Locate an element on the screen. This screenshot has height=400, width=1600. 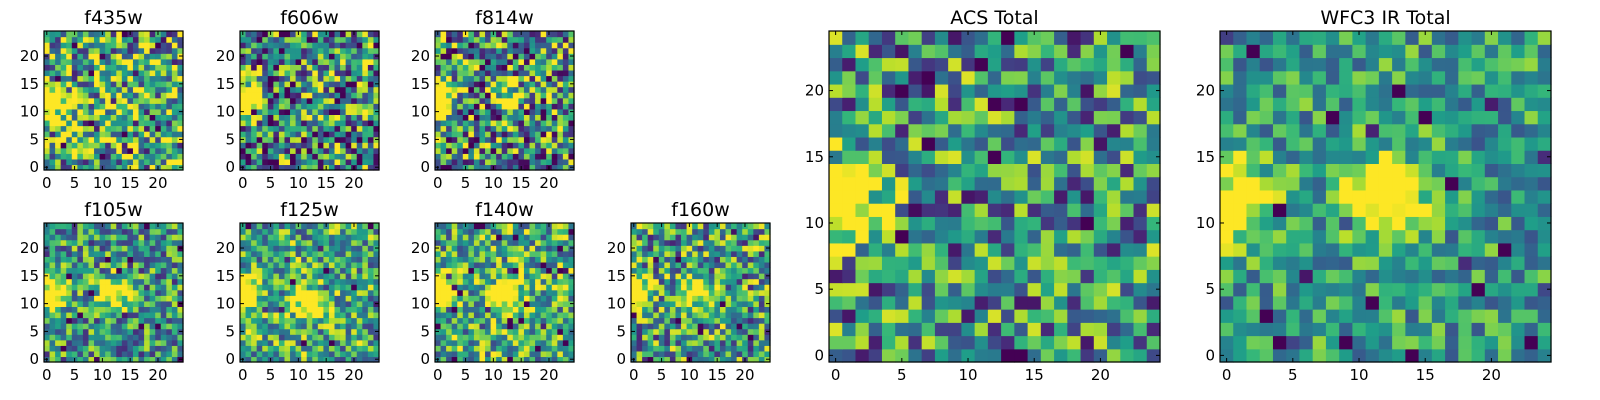
y-tick-label: 5 is located at coordinates (230, 139).